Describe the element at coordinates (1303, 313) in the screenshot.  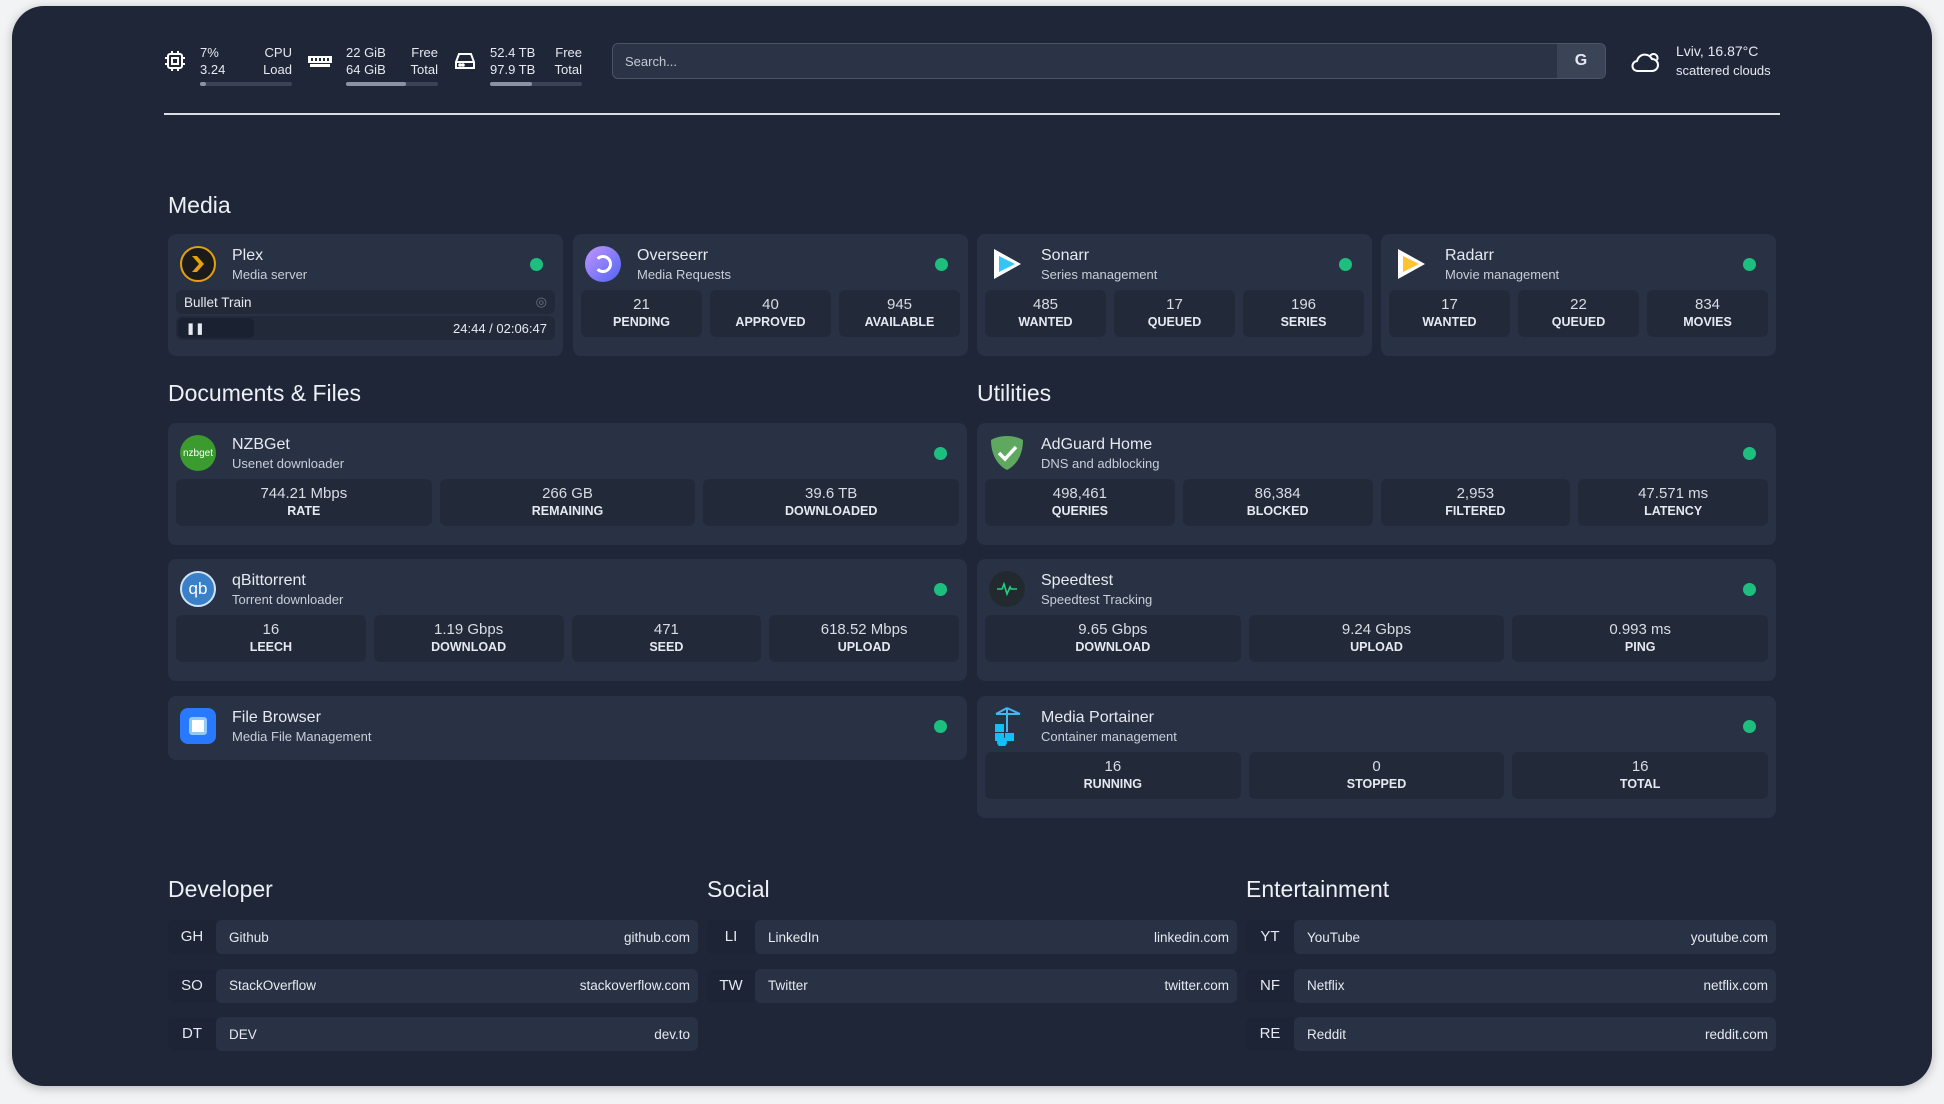
I see `stat-series: 196 SERIES` at that location.